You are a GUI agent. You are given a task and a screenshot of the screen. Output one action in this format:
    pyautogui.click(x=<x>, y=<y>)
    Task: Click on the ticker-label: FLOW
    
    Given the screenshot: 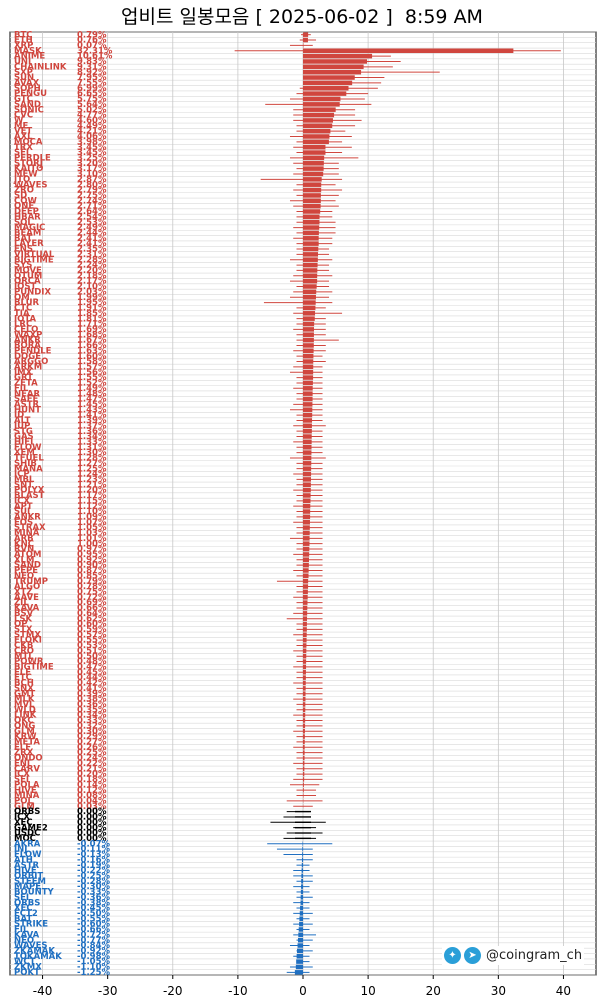 What is the action you would take?
    pyautogui.click(x=28, y=855)
    